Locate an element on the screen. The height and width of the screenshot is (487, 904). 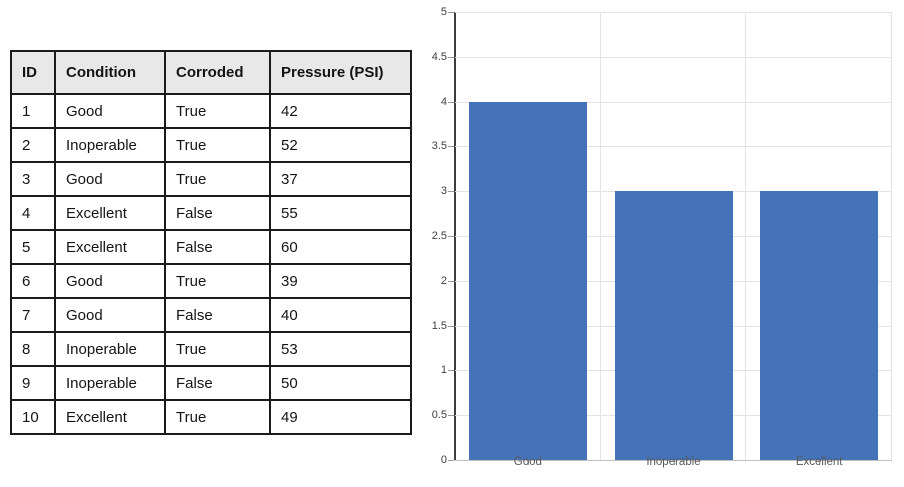
table-cell: 50 is located at coordinates (340, 383).